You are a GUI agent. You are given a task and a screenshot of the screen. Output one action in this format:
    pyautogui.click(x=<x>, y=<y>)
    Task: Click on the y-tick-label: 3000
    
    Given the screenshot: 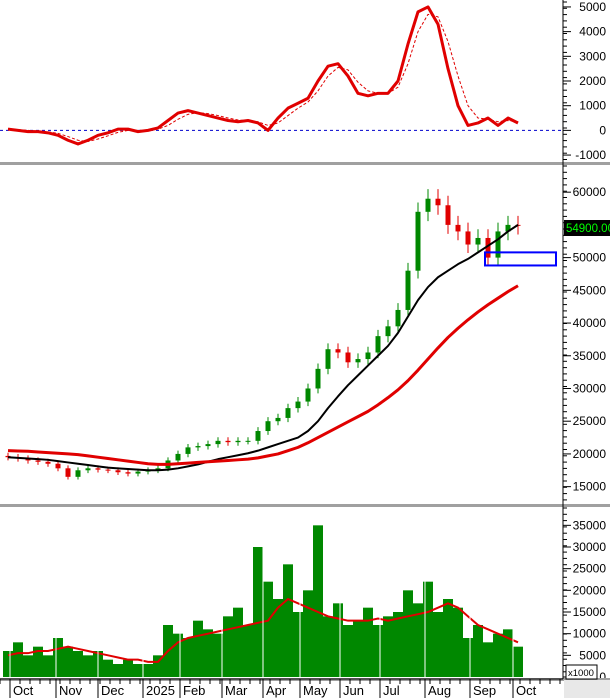 What is the action you would take?
    pyautogui.click(x=592, y=56)
    